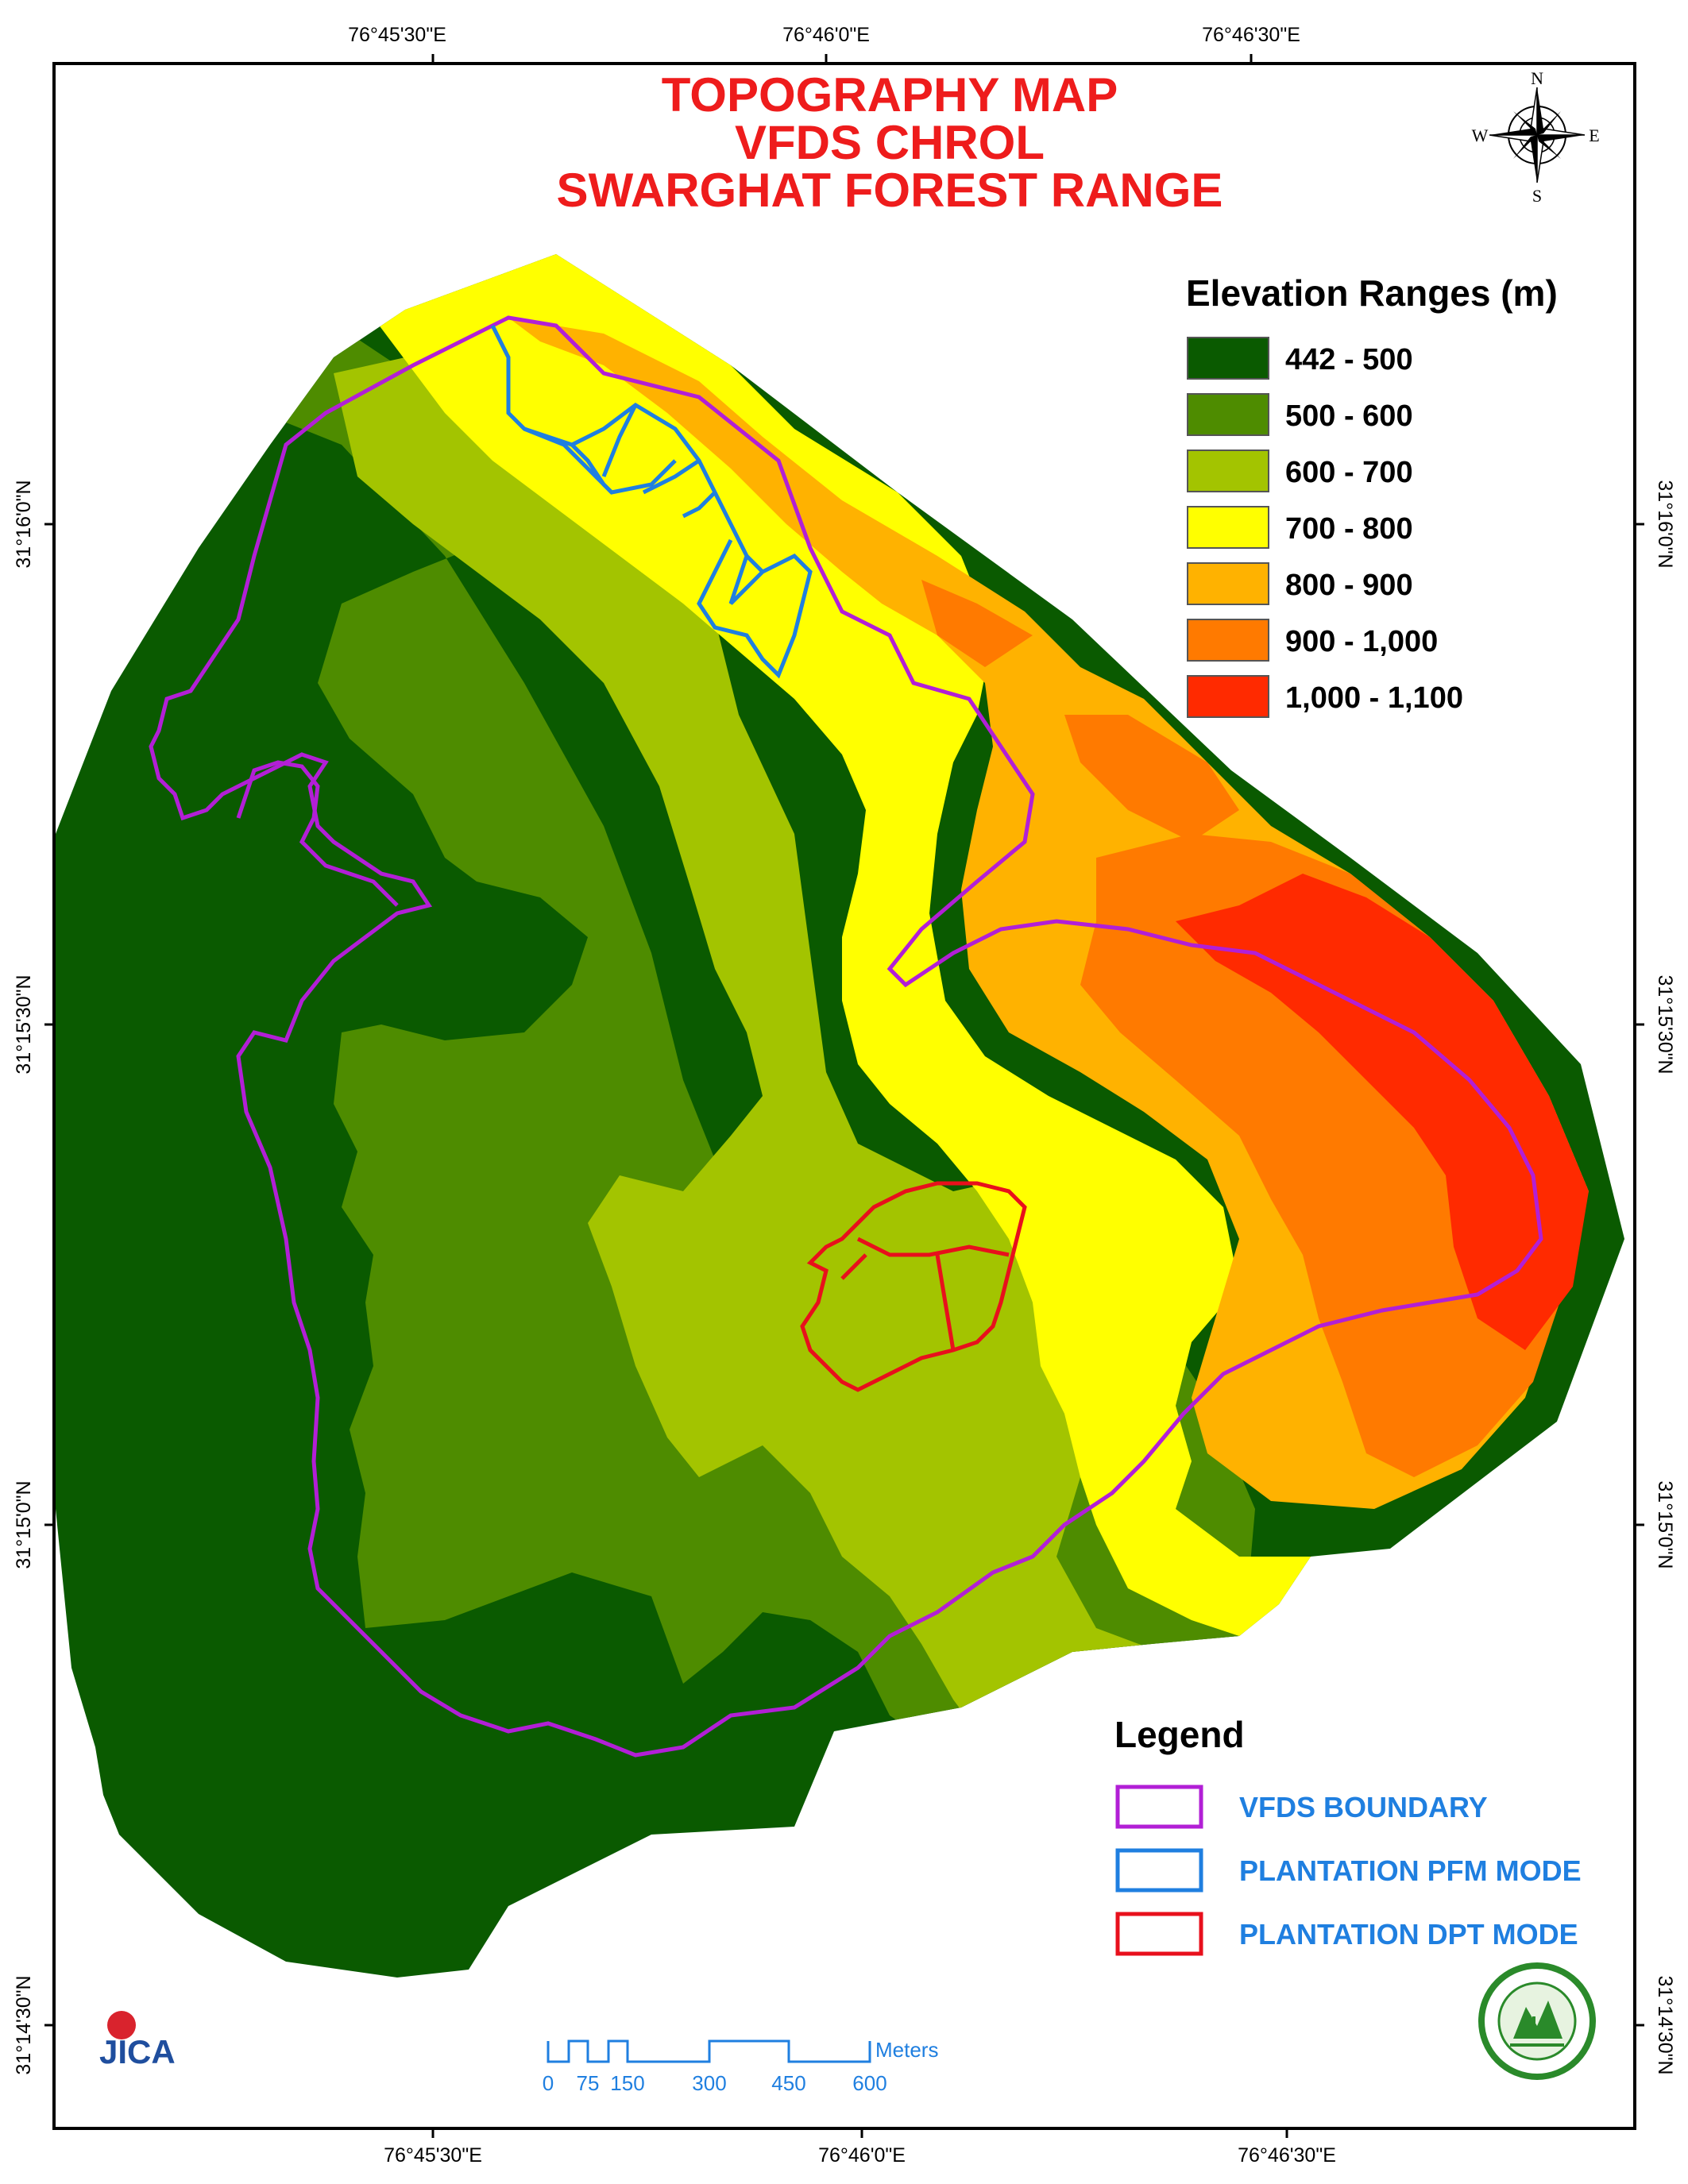  What do you see at coordinates (741, 2066) in the screenshot?
I see `scale-bar: 0 75 150 300 450 600 Meters` at bounding box center [741, 2066].